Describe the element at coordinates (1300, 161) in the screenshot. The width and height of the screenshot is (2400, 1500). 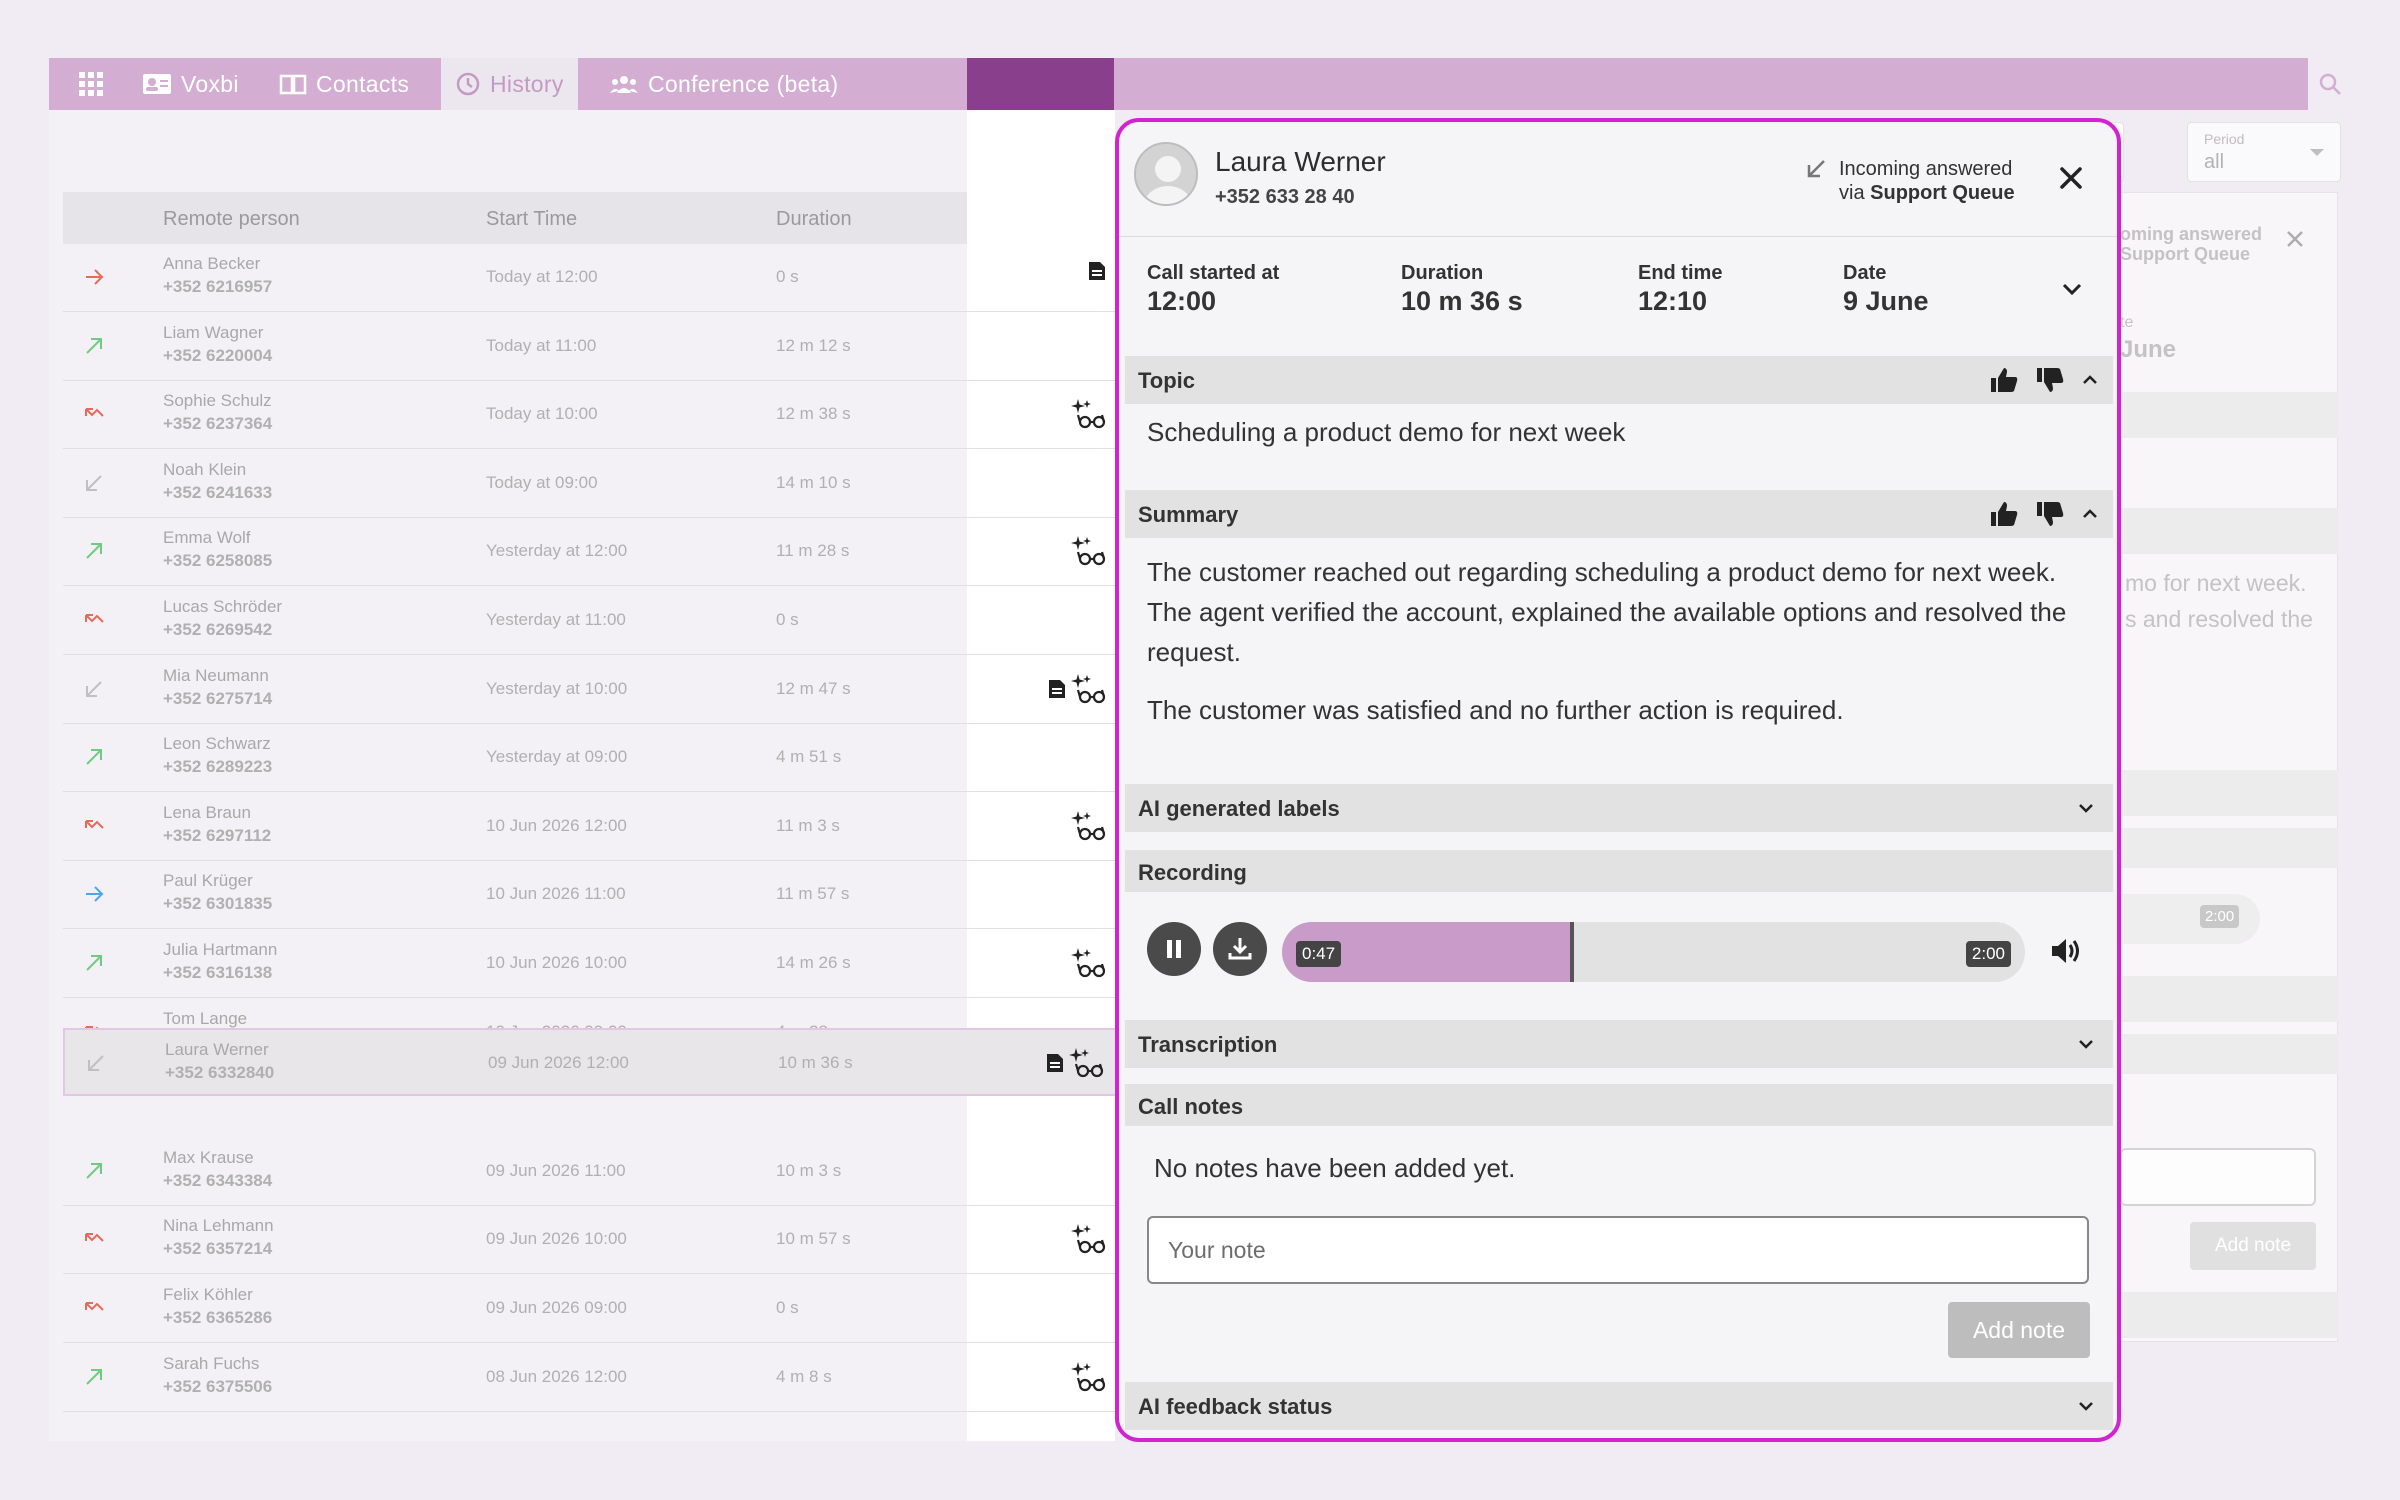
I see `caller-name: Laura Werner` at that location.